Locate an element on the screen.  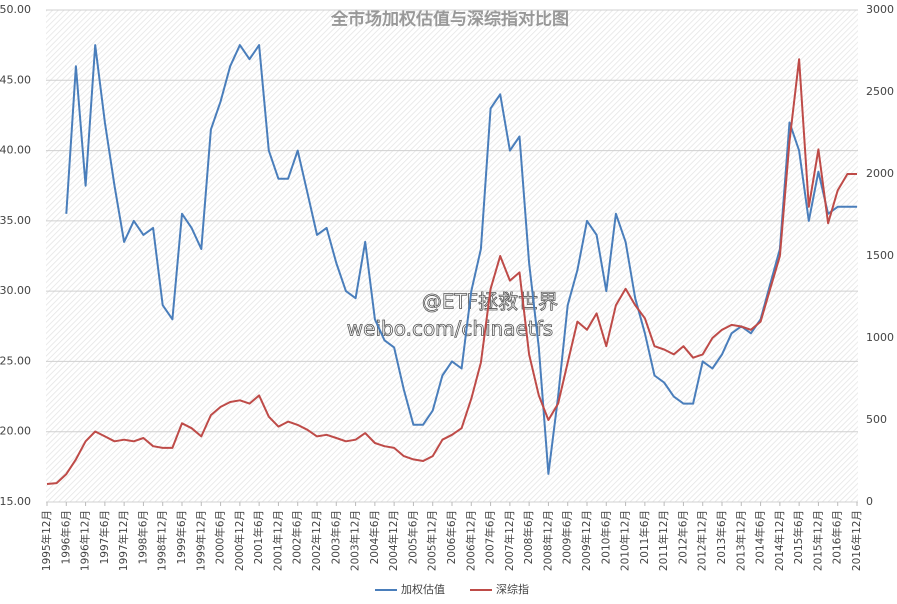
legend-label: 加权估值 is located at coordinates (423, 589).